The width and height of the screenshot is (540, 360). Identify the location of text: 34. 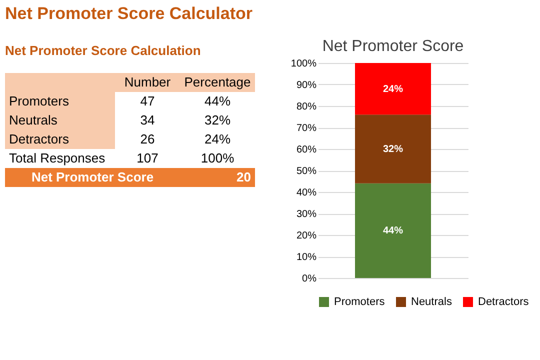
(147, 120).